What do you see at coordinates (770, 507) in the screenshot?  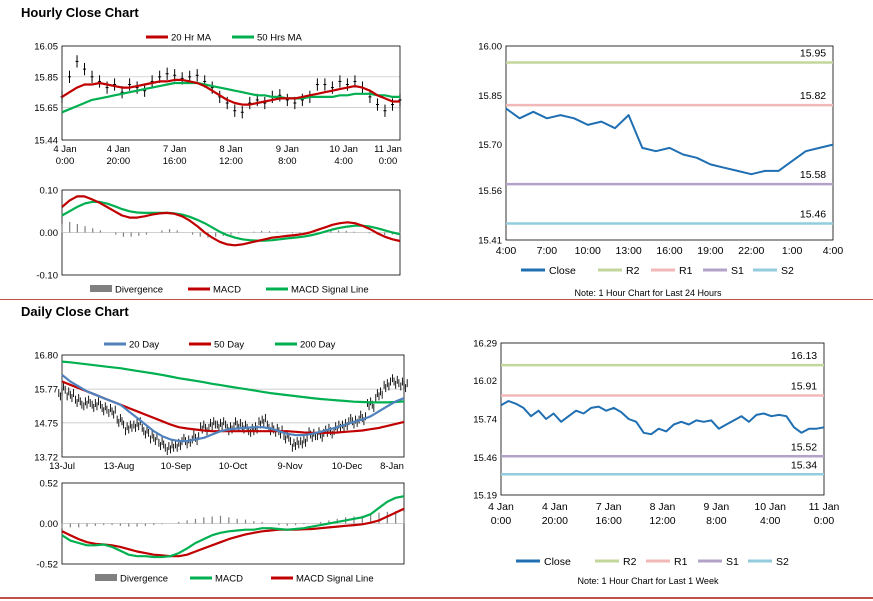 I see `x-tick-label: 10 Jan` at bounding box center [770, 507].